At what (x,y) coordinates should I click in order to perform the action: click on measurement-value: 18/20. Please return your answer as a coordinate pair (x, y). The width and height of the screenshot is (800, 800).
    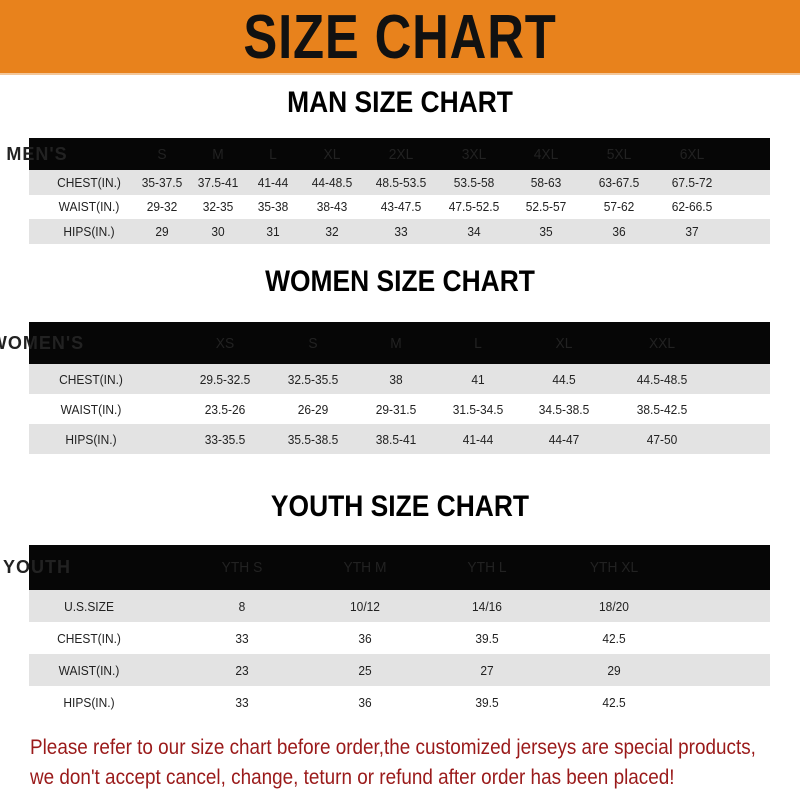
    Looking at the image, I should click on (614, 606).